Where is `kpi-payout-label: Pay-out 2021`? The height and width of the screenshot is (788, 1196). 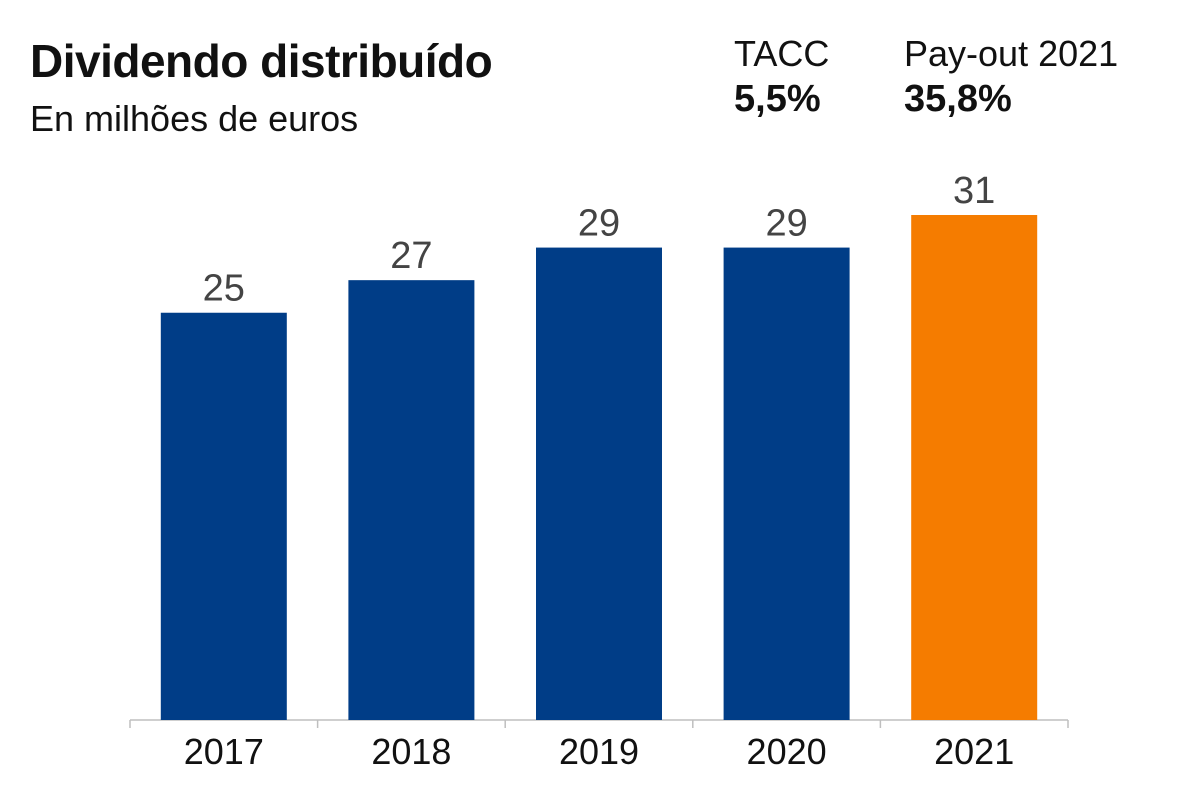 kpi-payout-label: Pay-out 2021 is located at coordinates (1011, 53).